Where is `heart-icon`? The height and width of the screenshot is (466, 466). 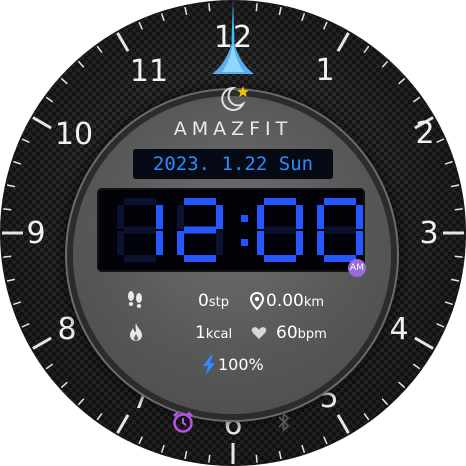
heart-icon is located at coordinates (259, 333).